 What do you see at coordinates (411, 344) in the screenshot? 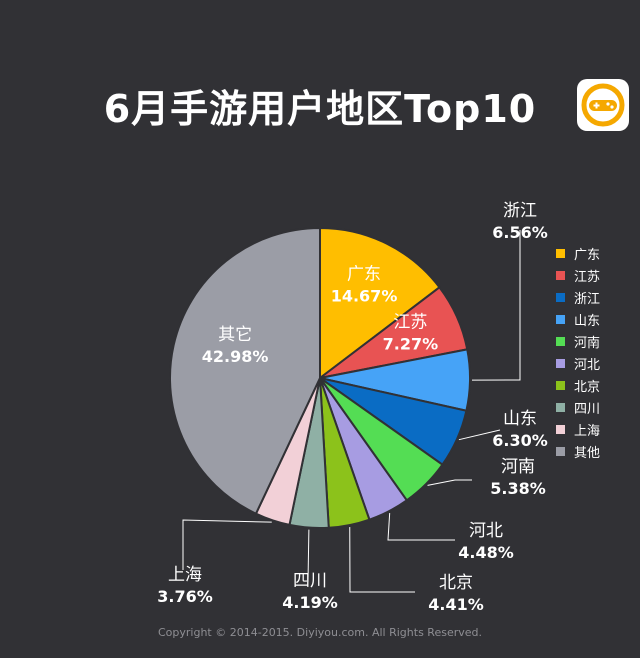
I see `slice-value: 7.27%` at bounding box center [411, 344].